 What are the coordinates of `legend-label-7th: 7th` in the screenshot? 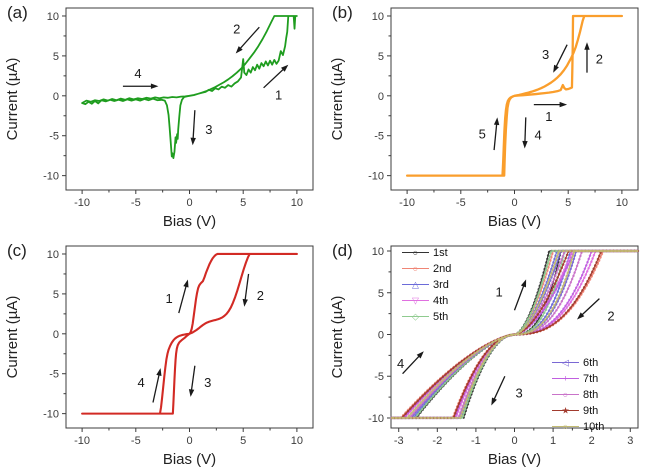 It's located at (591, 379).